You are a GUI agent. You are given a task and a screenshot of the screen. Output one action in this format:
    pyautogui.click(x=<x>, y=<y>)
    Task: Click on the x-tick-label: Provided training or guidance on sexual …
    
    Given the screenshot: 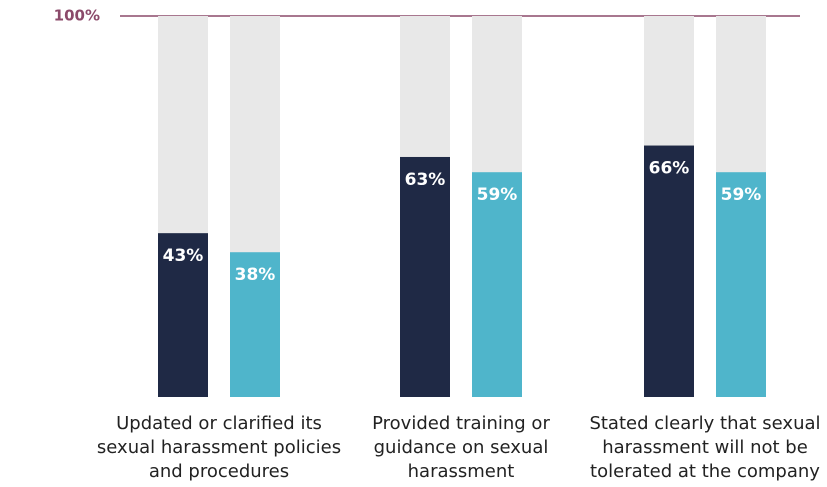 What is the action you would take?
    pyautogui.click(x=461, y=447)
    